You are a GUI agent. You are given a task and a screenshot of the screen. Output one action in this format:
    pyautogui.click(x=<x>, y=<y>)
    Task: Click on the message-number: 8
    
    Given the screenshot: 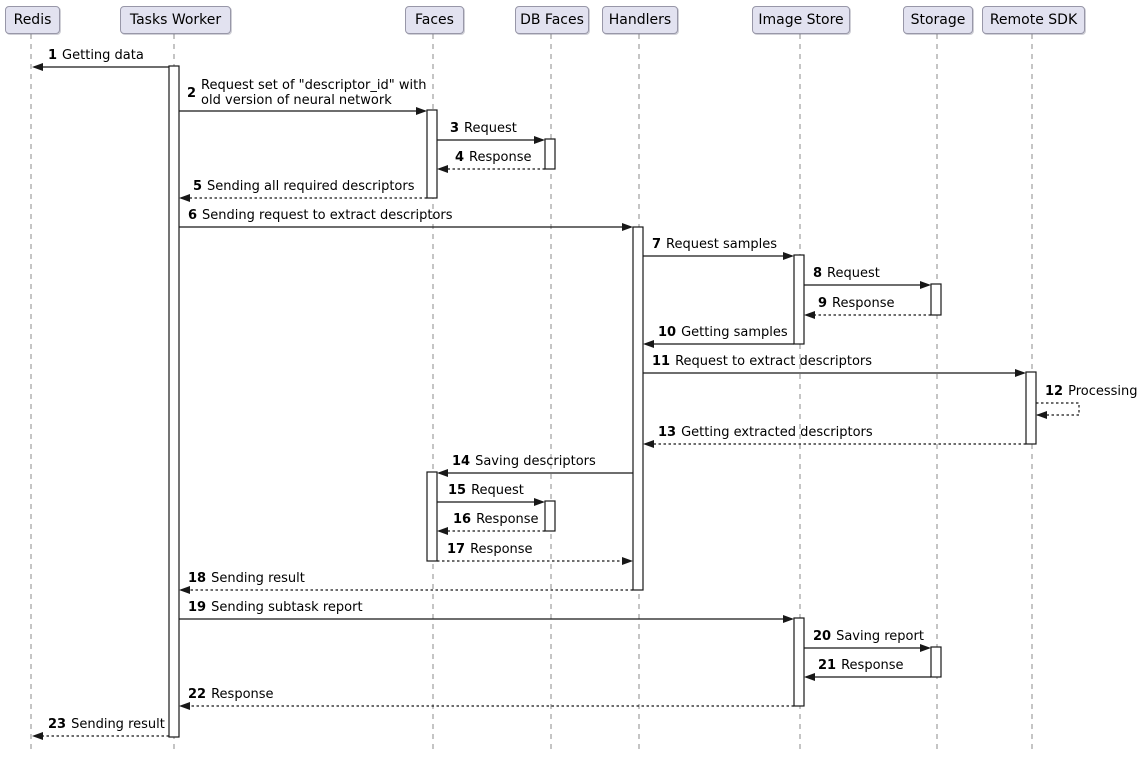 What is the action you would take?
    pyautogui.click(x=818, y=273)
    